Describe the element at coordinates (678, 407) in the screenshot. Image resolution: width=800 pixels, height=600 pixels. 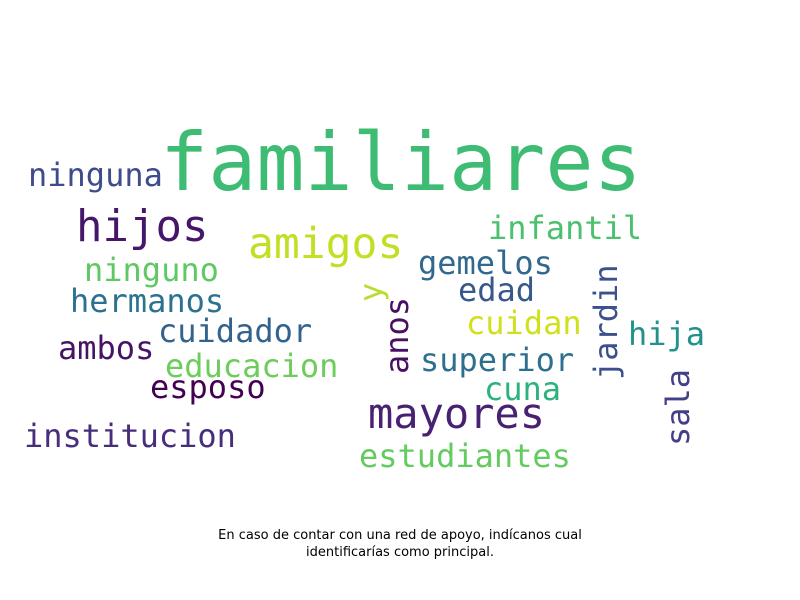
I see `word-sala: sala` at that location.